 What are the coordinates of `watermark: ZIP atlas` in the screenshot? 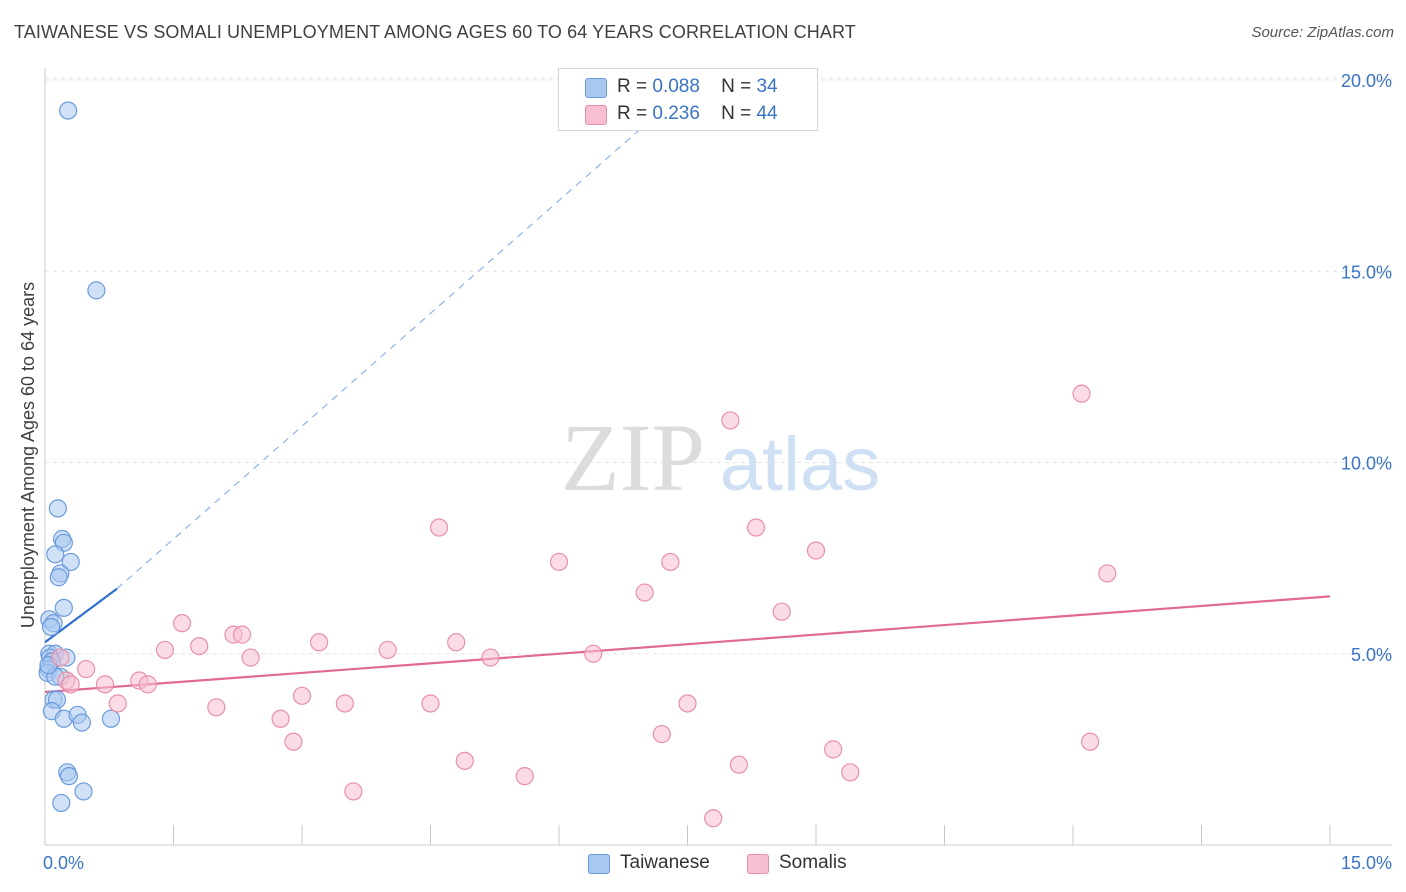 It's located at (720, 457).